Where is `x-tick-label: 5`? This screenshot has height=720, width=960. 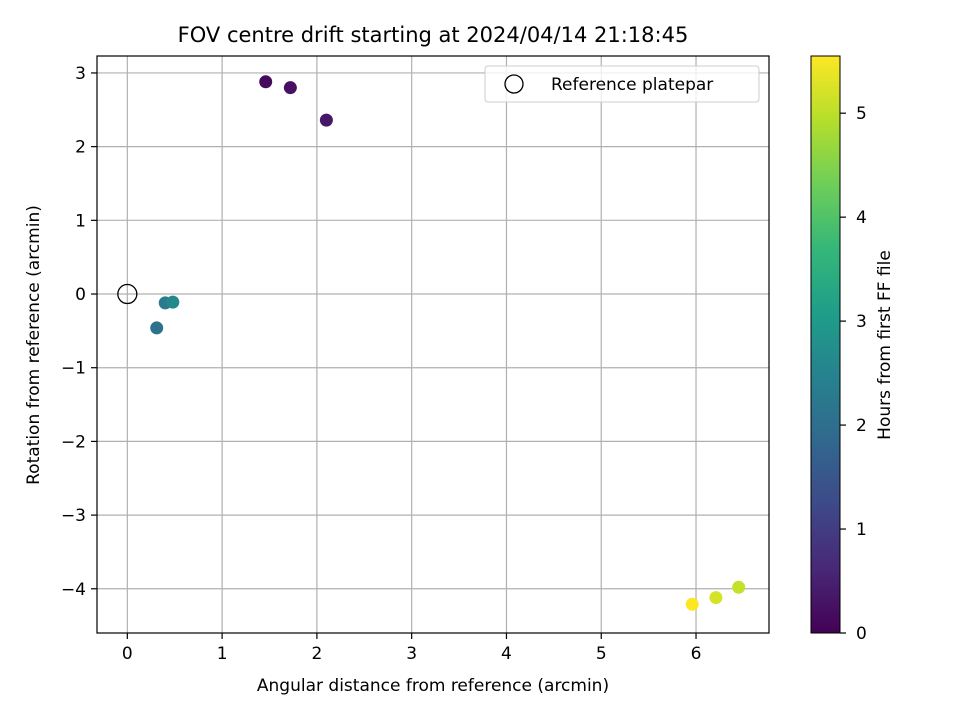
x-tick-label: 5 is located at coordinates (601, 654).